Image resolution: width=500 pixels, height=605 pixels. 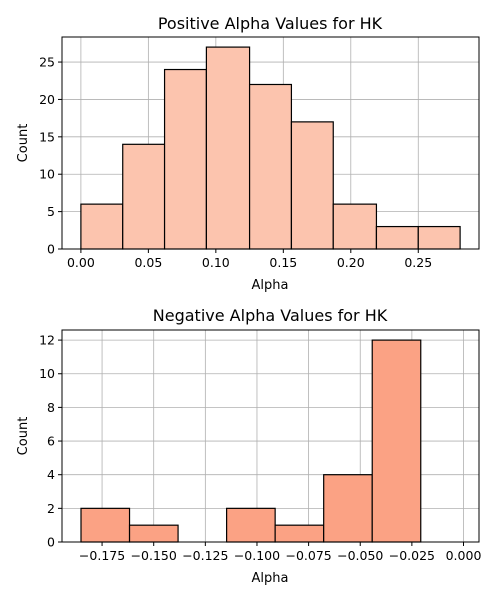 What do you see at coordinates (308, 555) in the screenshot?
I see `x-tick-label: −0.075` at bounding box center [308, 555].